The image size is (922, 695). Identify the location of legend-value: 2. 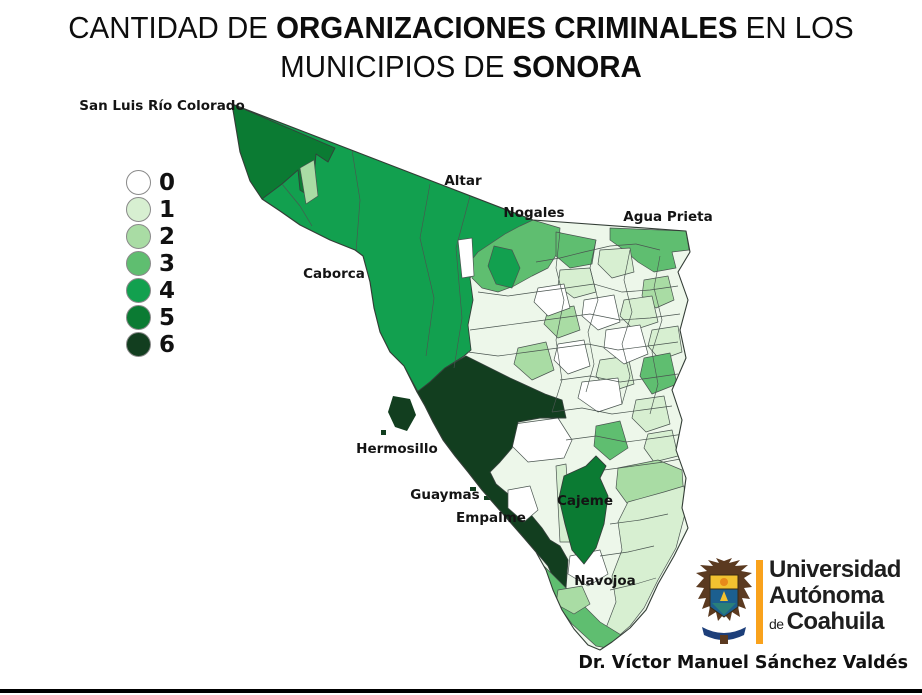
(167, 236).